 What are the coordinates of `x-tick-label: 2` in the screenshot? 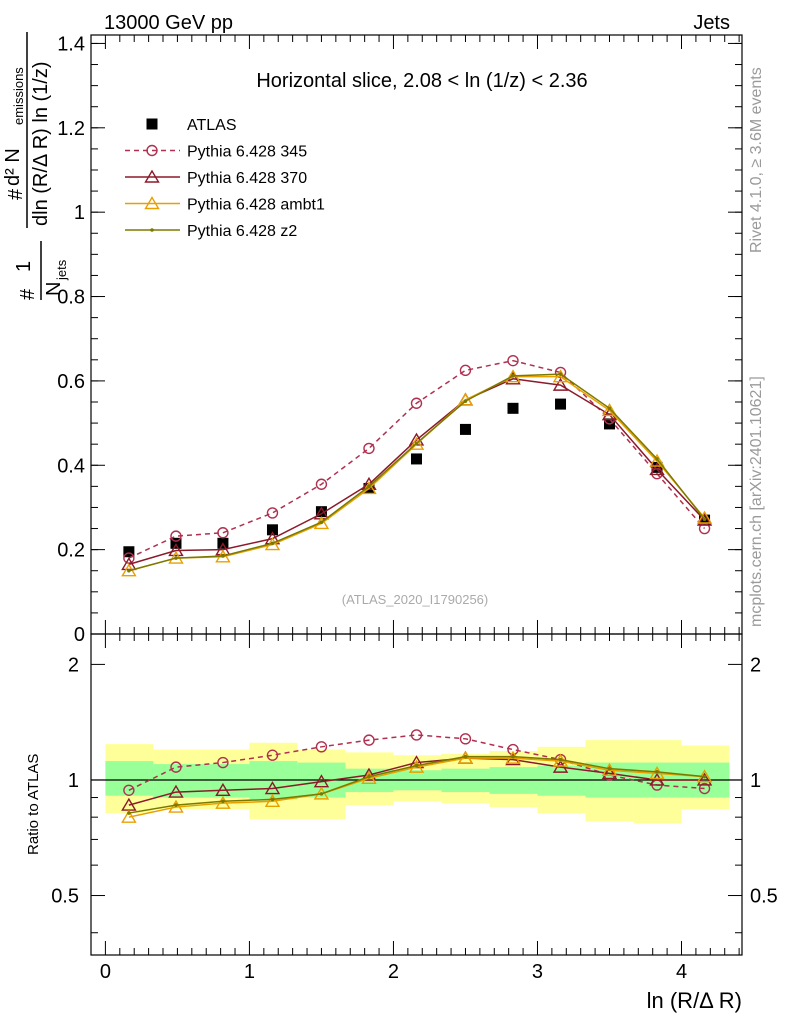 It's located at (393, 972).